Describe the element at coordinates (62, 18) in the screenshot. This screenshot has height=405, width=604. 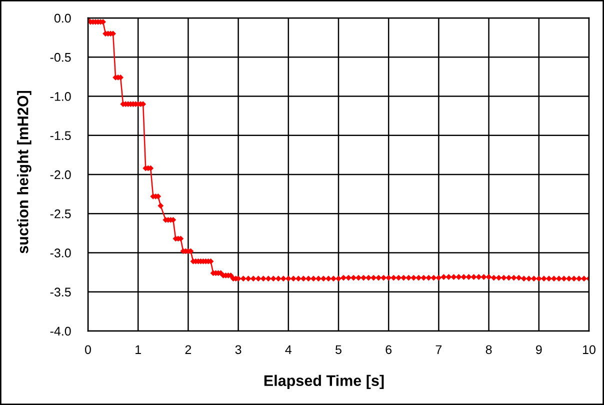
I see `y-tick-label: 0.0` at that location.